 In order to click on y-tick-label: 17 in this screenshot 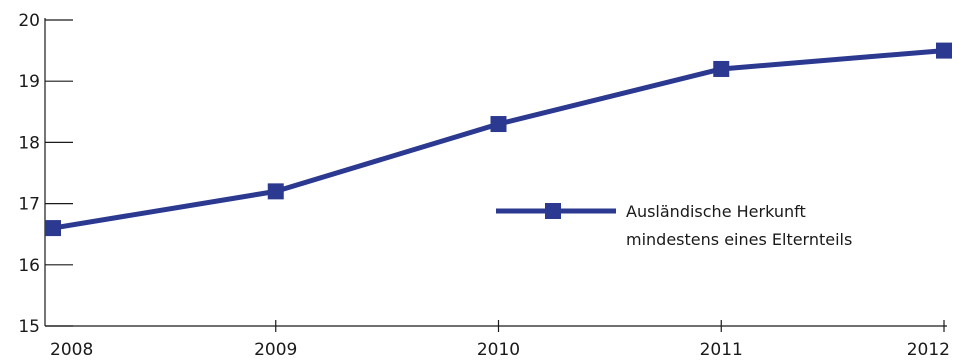, I will do `click(29, 205)`.